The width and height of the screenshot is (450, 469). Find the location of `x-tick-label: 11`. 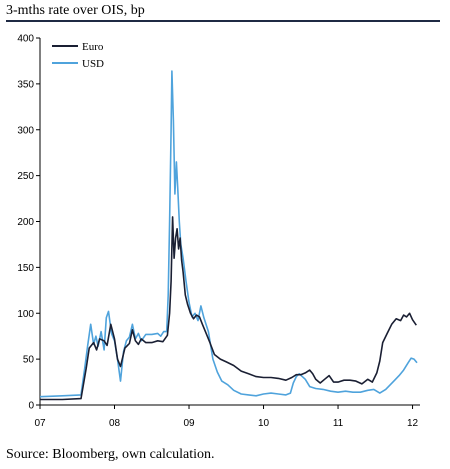

x-tick-label: 11 is located at coordinates (338, 423).